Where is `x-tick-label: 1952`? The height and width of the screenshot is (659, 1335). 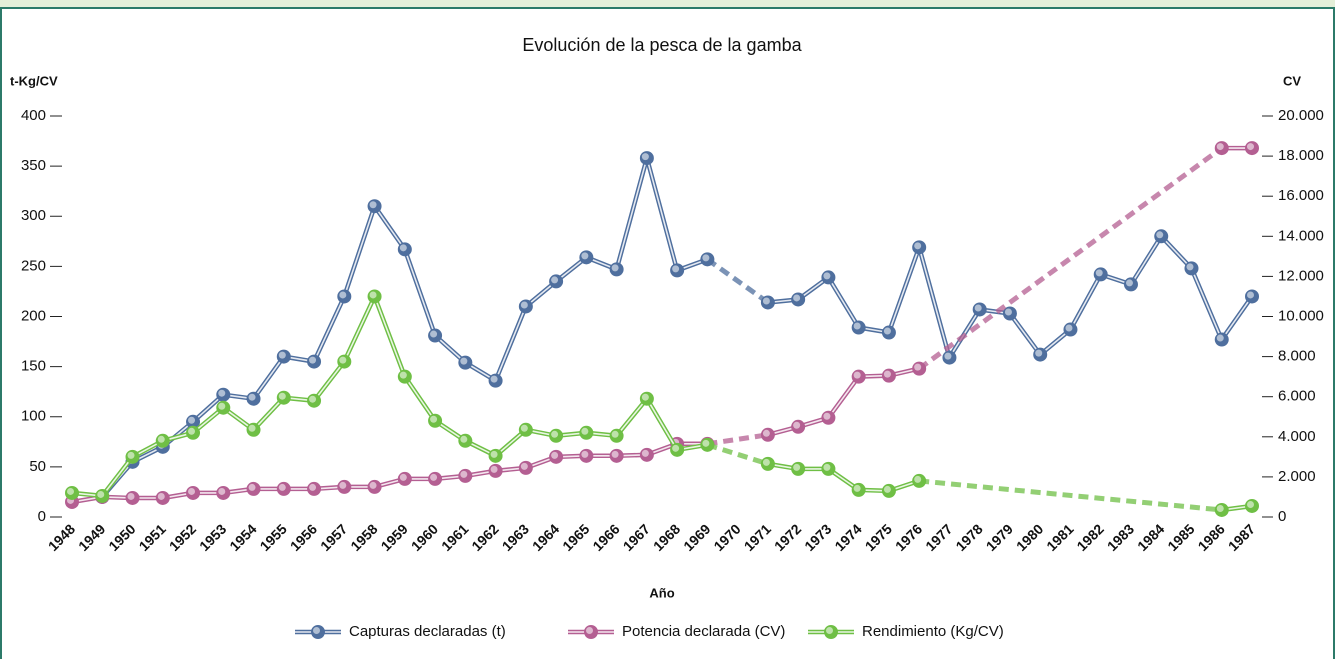
x-tick-label: 1952 is located at coordinates (182, 537).